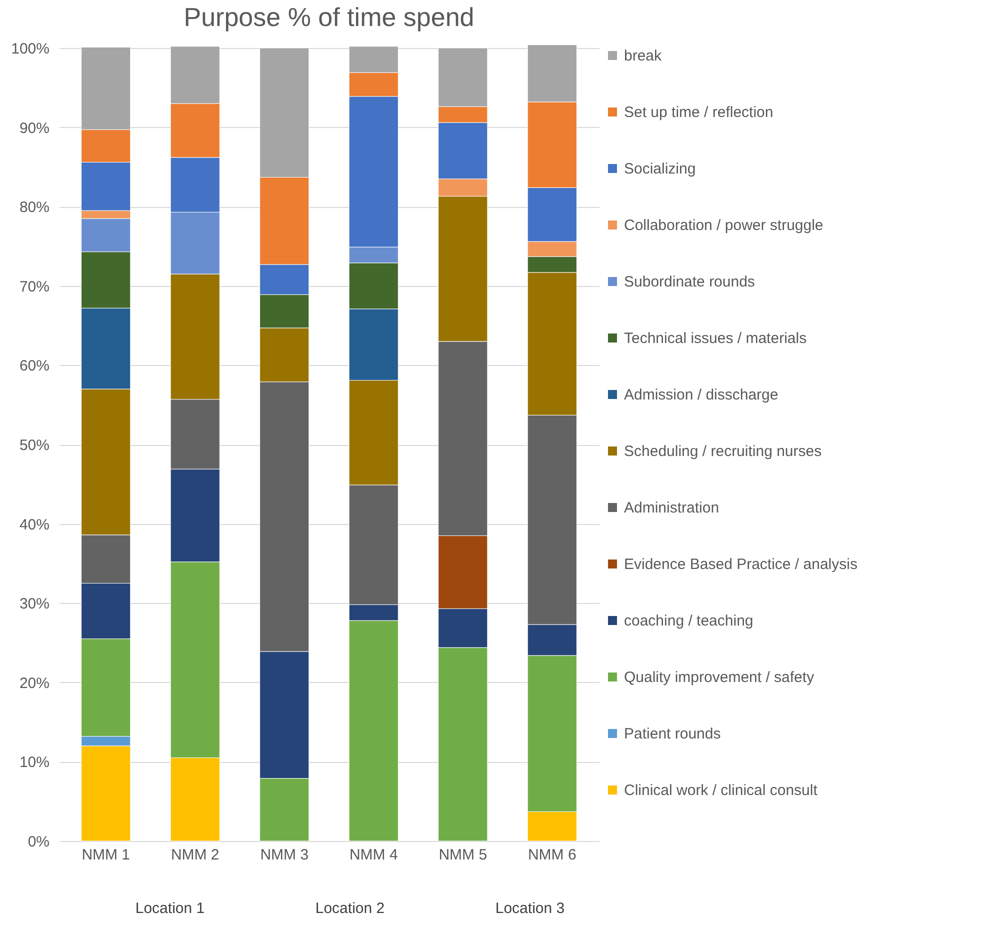  What do you see at coordinates (170, 908) in the screenshot?
I see `text: Location 1` at bounding box center [170, 908].